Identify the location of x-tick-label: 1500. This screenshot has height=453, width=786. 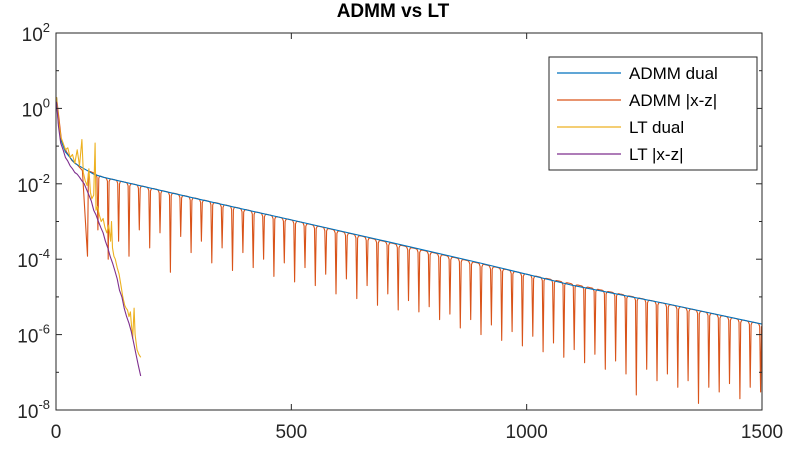
(762, 432).